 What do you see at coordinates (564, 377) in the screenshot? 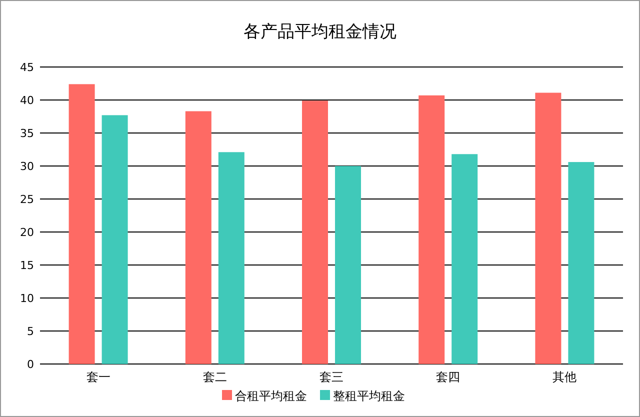
I see `x-tick-label: 其他` at bounding box center [564, 377].